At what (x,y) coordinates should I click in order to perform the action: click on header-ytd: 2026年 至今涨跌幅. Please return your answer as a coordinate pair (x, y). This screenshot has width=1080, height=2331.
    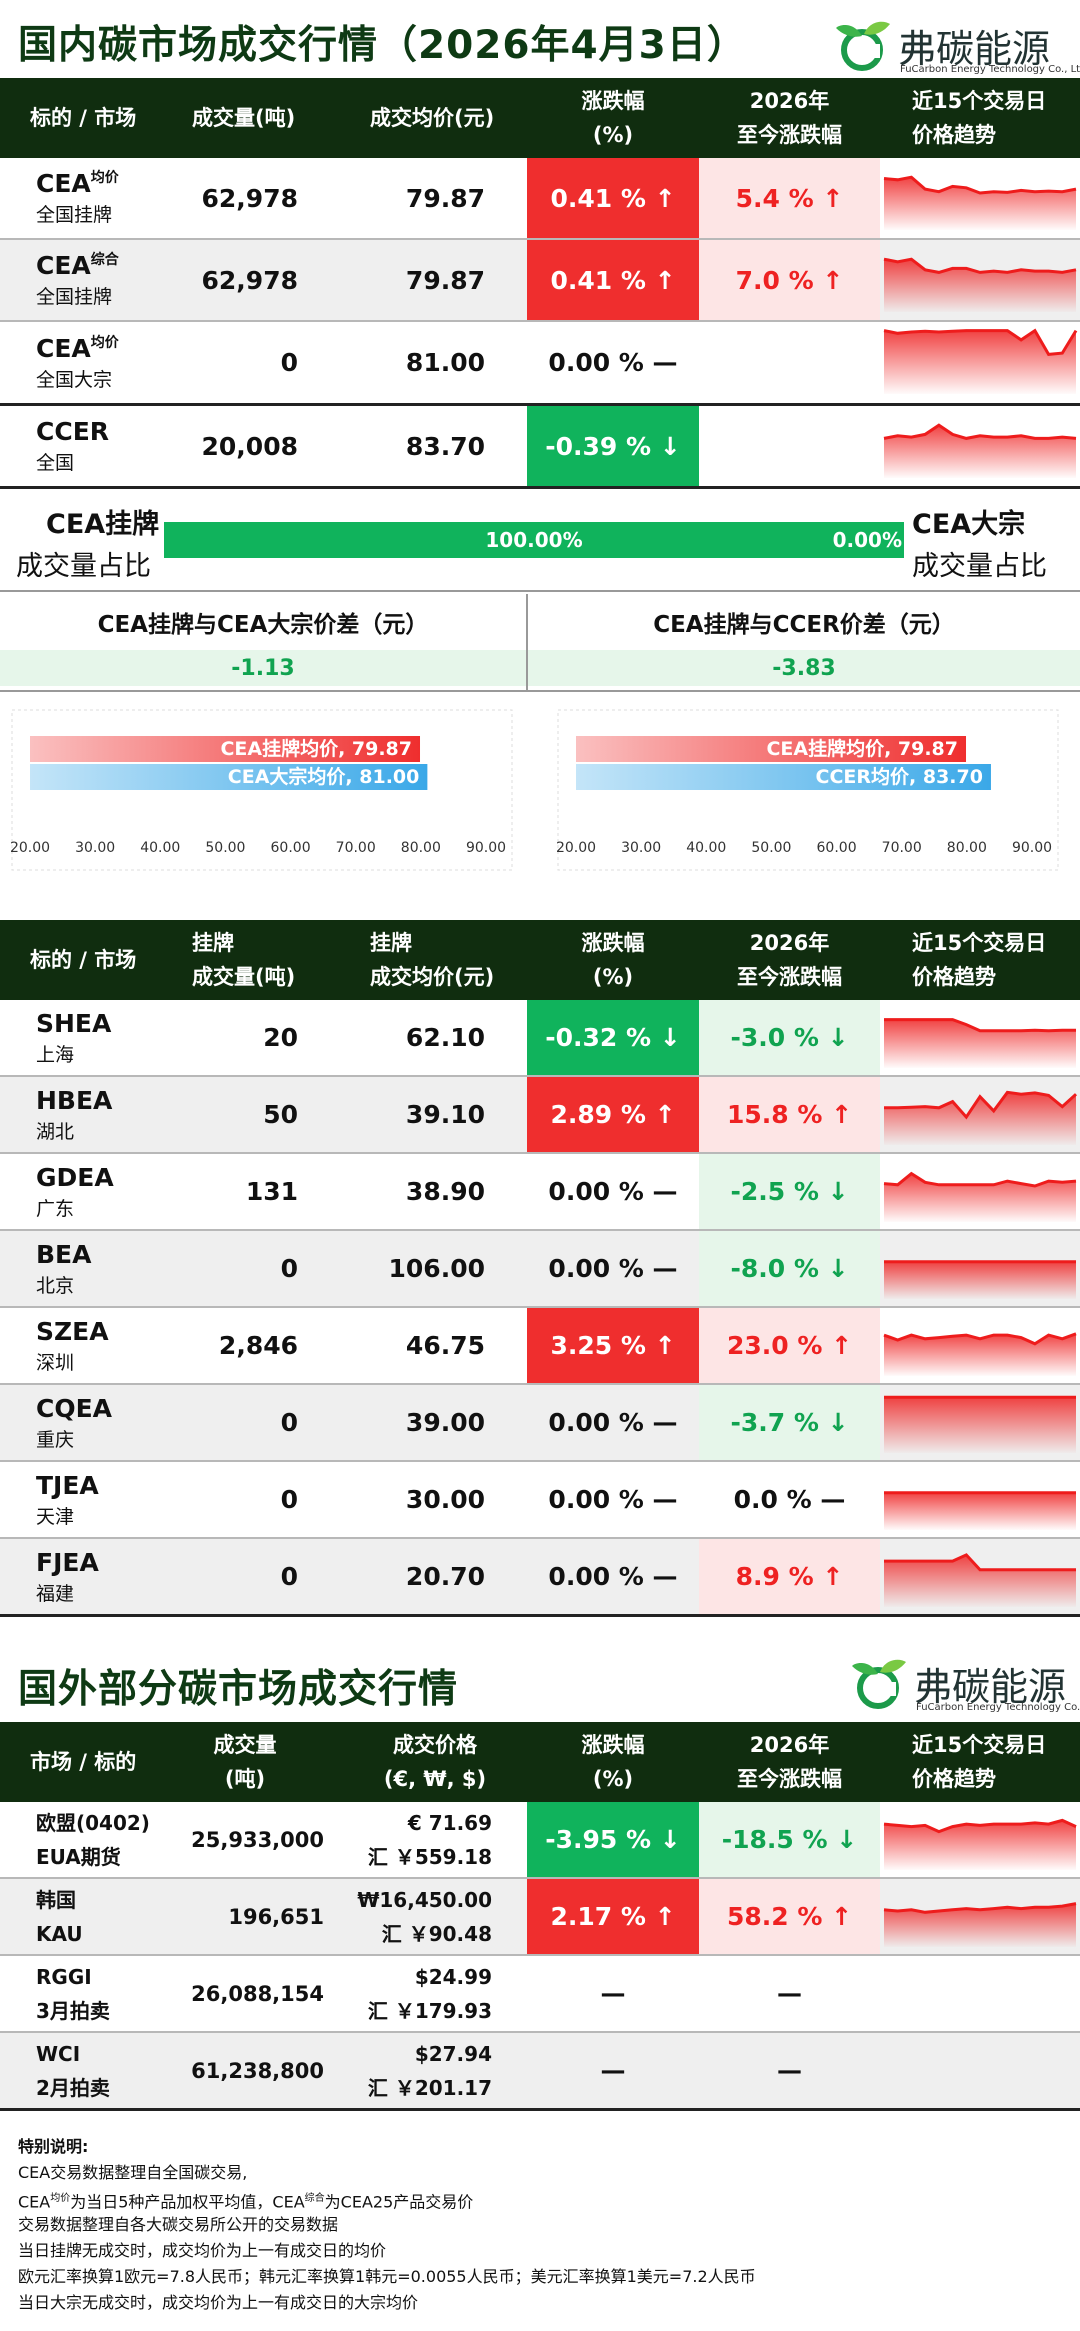
    Looking at the image, I should click on (789, 118).